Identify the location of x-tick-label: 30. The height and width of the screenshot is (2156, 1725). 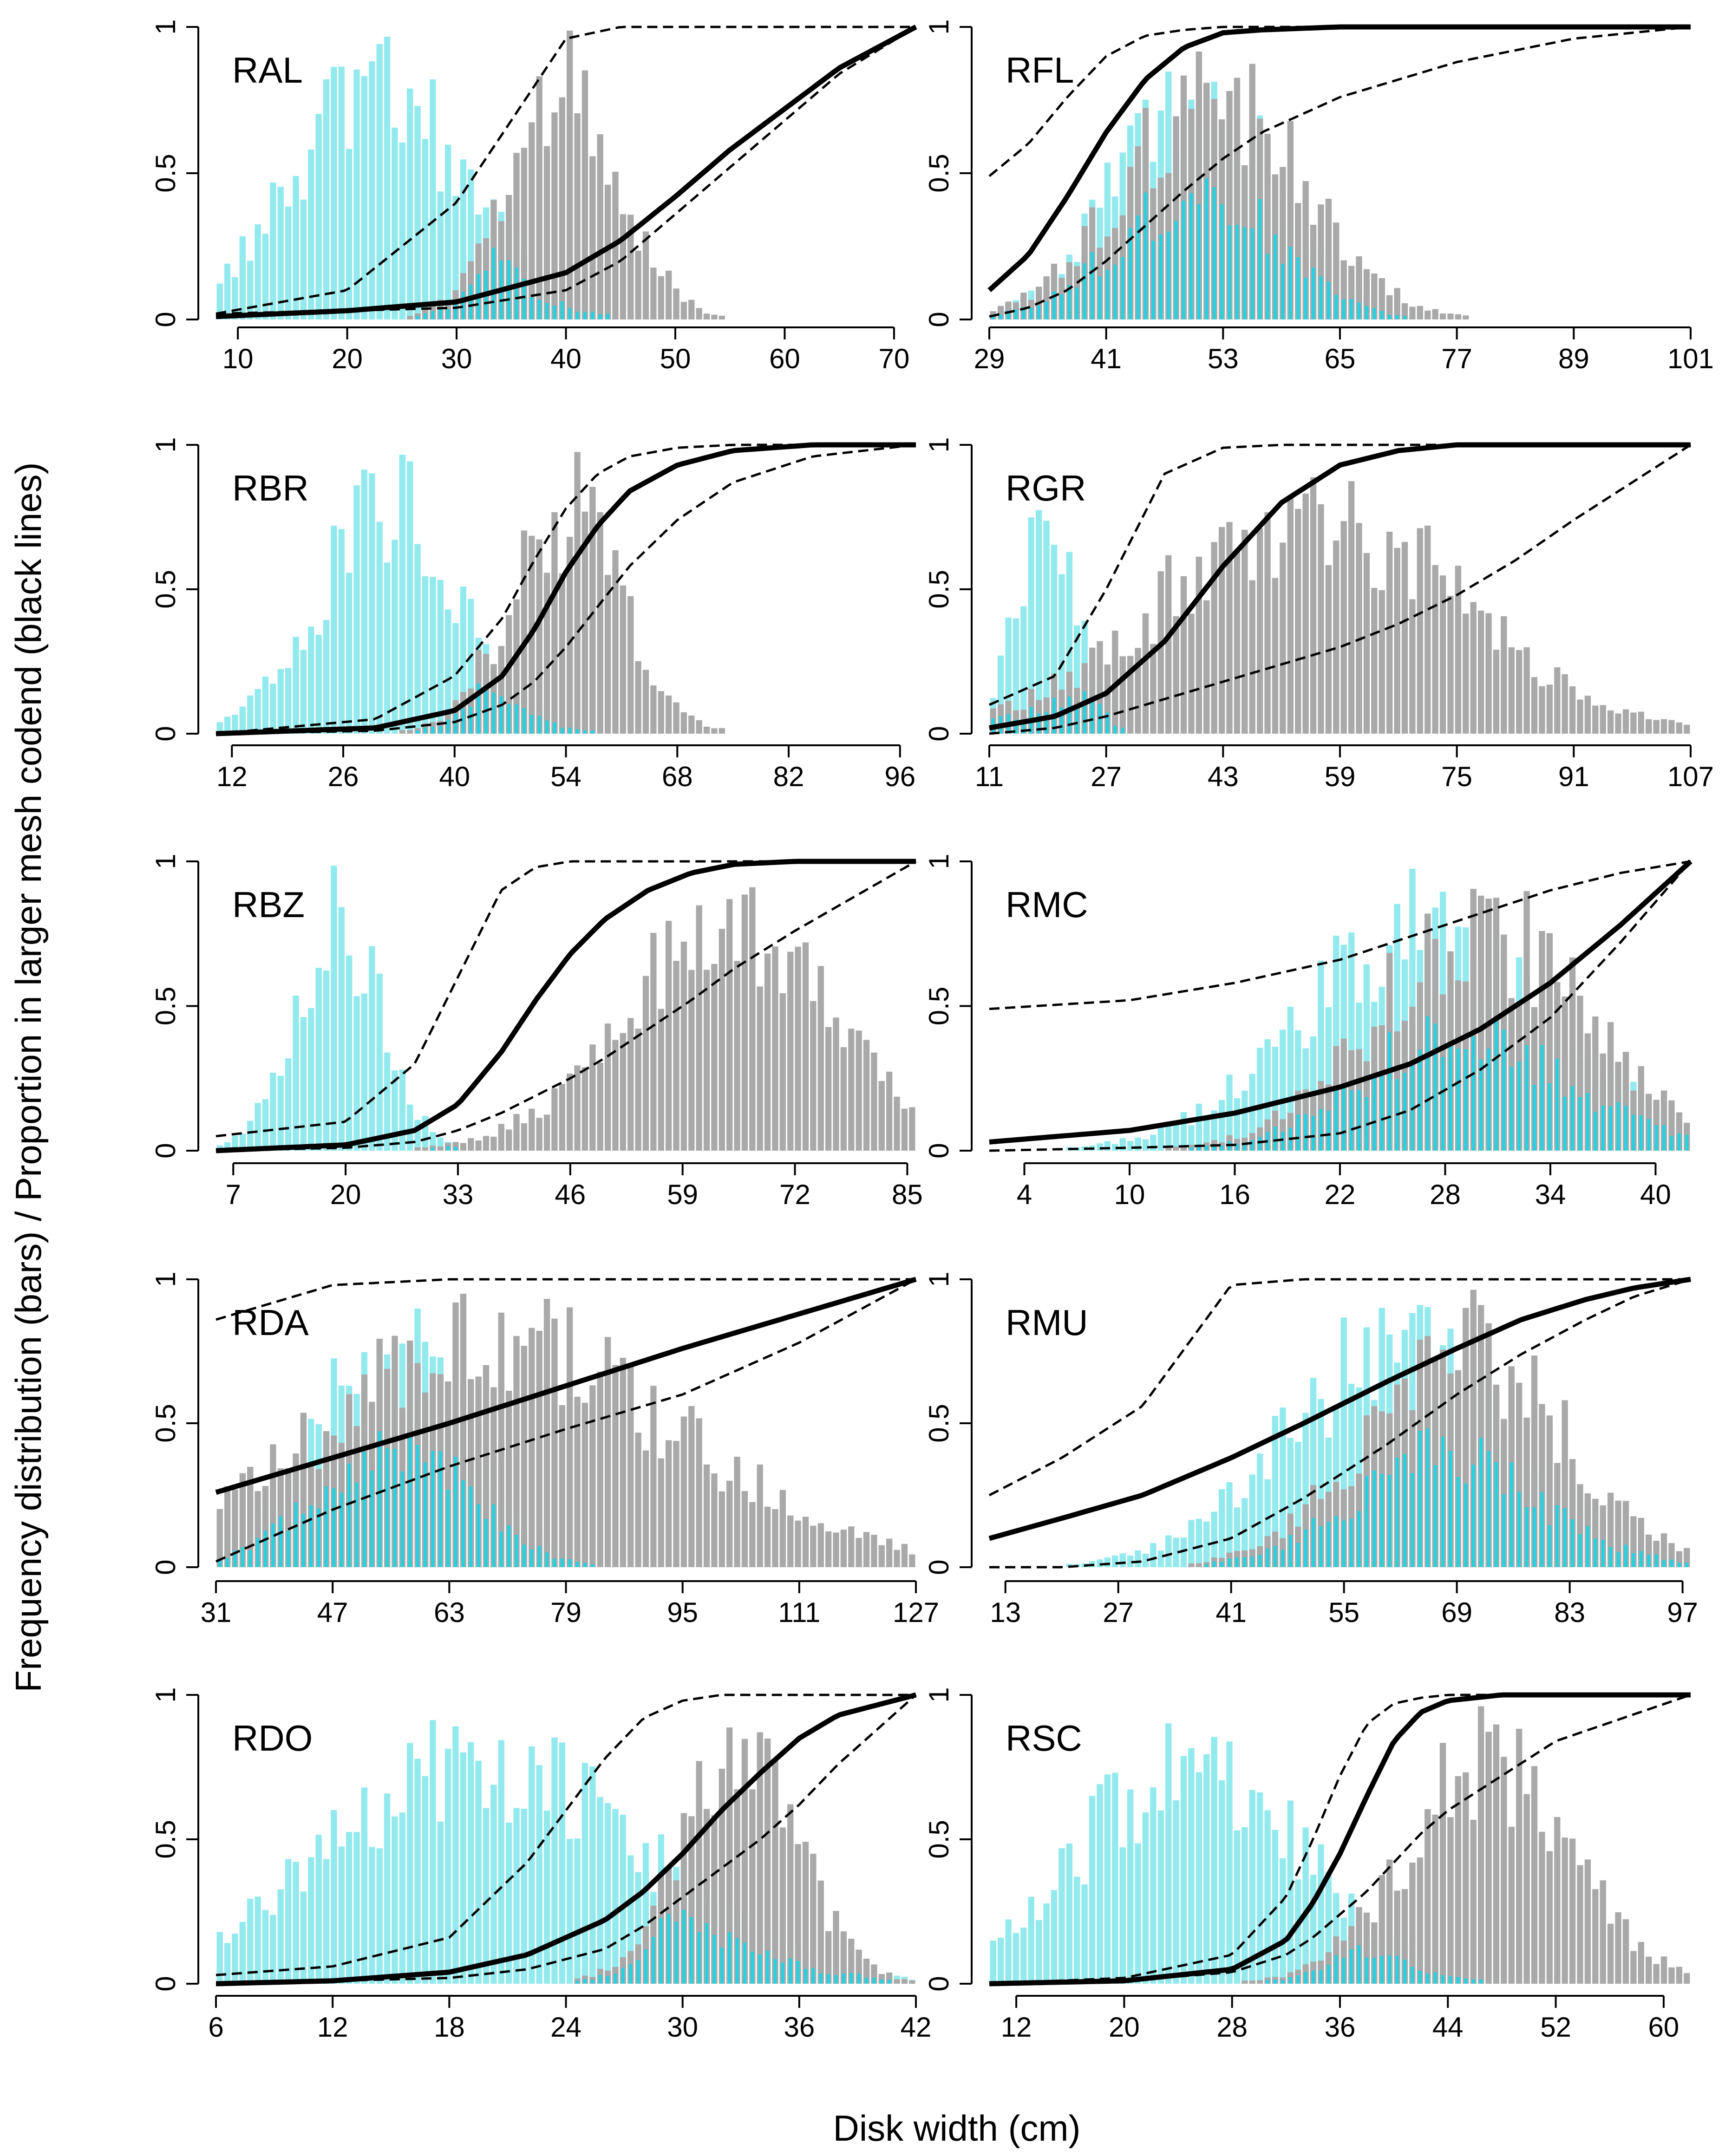
(456, 359).